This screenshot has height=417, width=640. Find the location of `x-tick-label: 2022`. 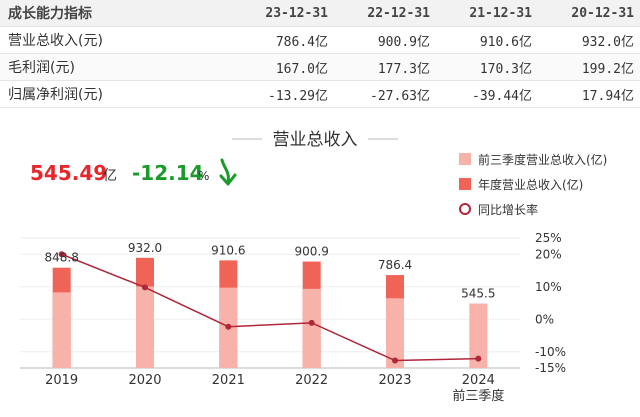

x-tick-label: 2022 is located at coordinates (311, 380).